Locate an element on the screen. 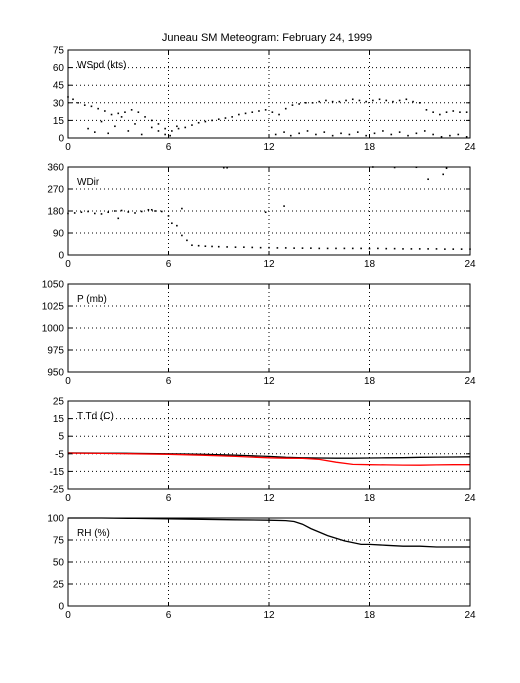 The width and height of the screenshot is (520, 683). y-tick-label: 25 is located at coordinates (59, 585).